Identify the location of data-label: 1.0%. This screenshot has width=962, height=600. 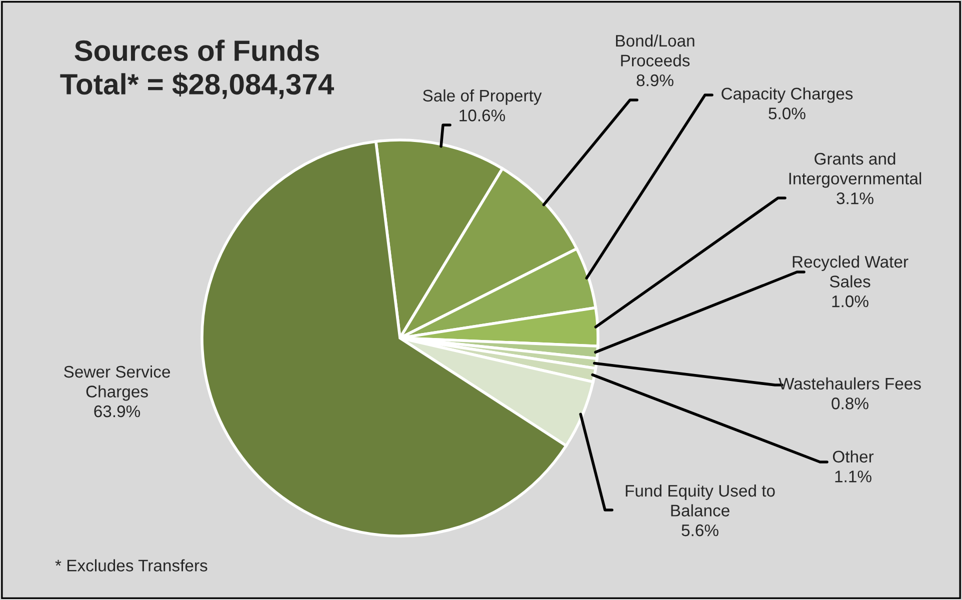
(850, 301).